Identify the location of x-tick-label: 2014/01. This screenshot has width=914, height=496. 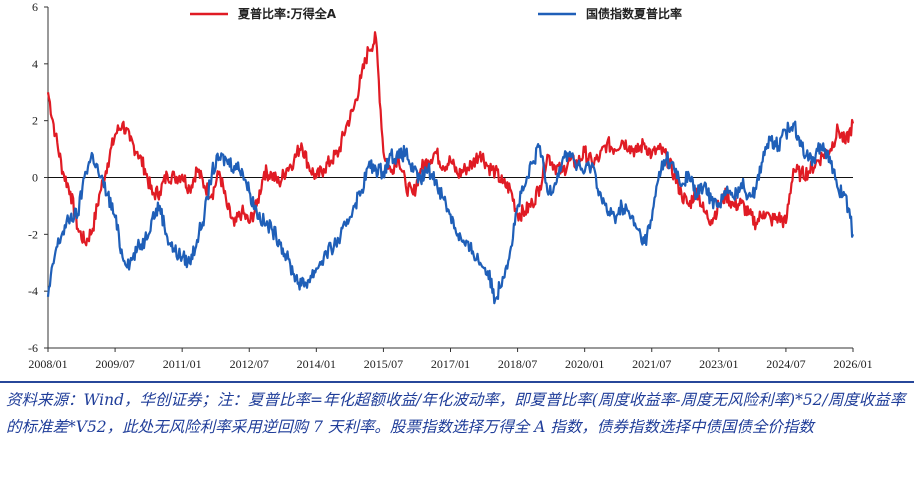
(316, 364).